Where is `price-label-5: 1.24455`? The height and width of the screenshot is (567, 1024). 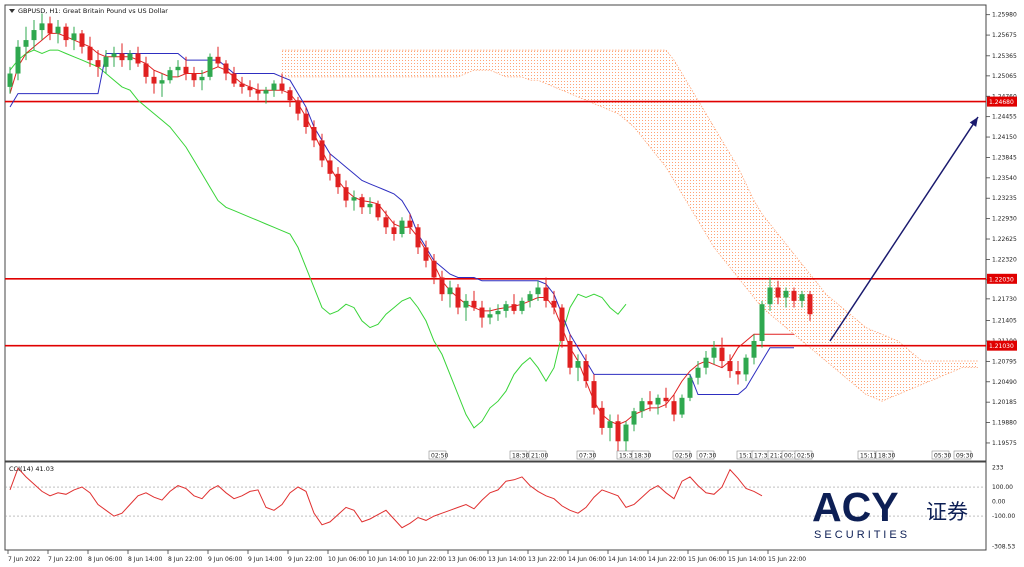
price-label-5: 1.24455 is located at coordinates (1004, 117).